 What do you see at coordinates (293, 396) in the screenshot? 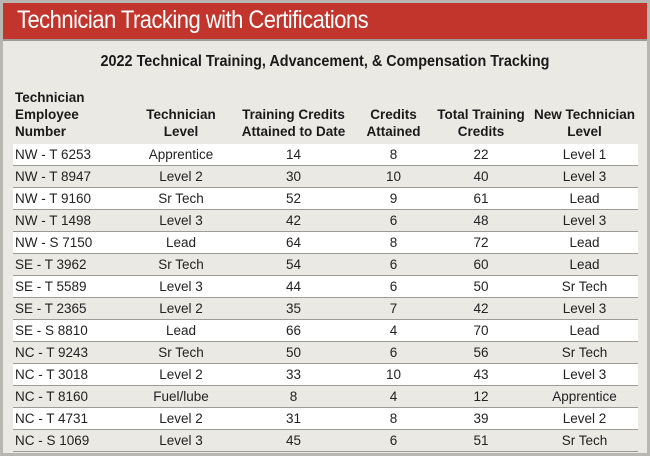
I see `cell-credits-to-date: 8` at bounding box center [293, 396].